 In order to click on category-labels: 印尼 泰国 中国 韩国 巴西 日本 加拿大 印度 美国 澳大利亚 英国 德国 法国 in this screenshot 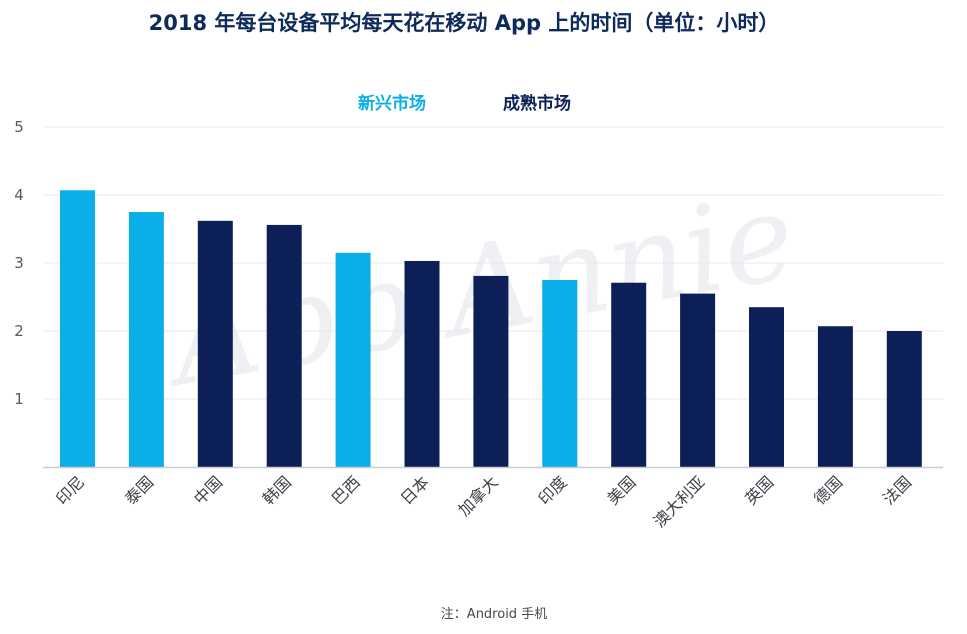, I will do `click(483, 501)`.